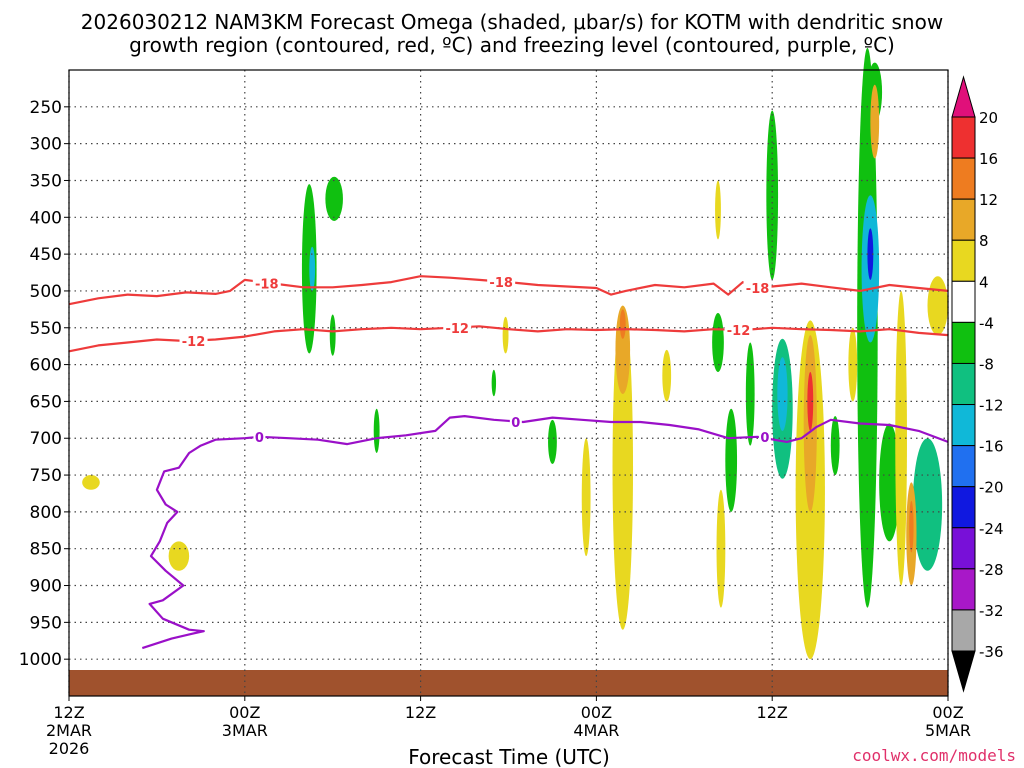 The width and height of the screenshot is (1024, 768). I want to click on contour-label-0-2: -18, so click(758, 289).